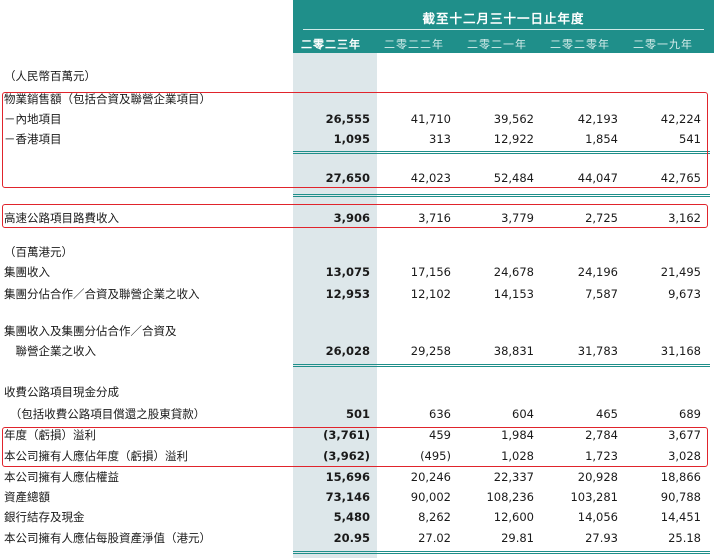 The height and width of the screenshot is (558, 714). I want to click on table-cell: 689, so click(690, 414).